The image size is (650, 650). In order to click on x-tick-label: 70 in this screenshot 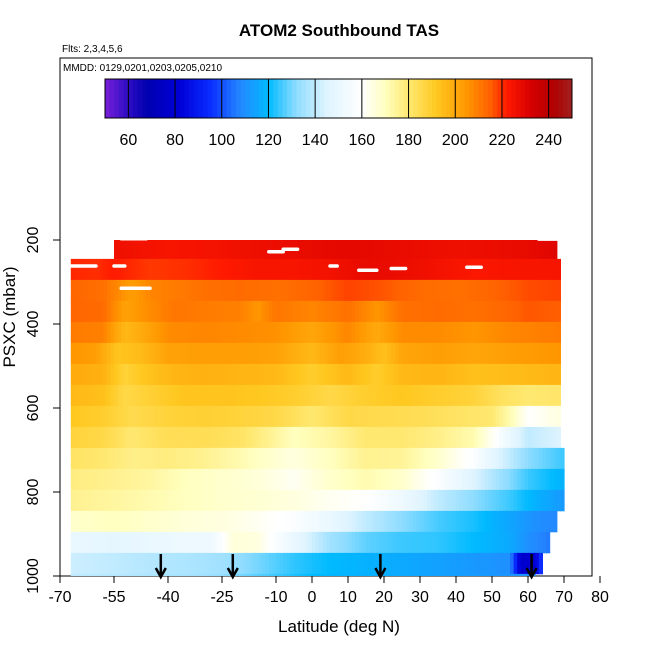, I will do `click(564, 597)`.